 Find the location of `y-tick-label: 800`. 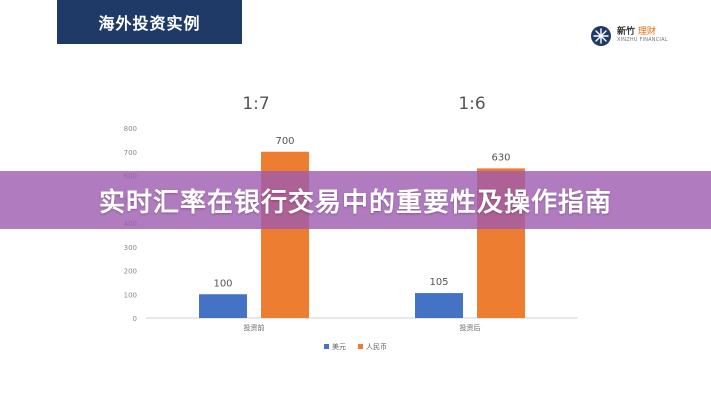

y-tick-label: 800 is located at coordinates (130, 129).